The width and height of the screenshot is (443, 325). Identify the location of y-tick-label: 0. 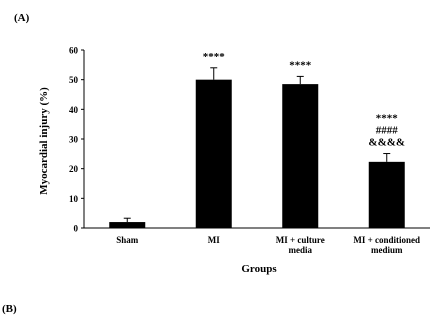
(76, 229).